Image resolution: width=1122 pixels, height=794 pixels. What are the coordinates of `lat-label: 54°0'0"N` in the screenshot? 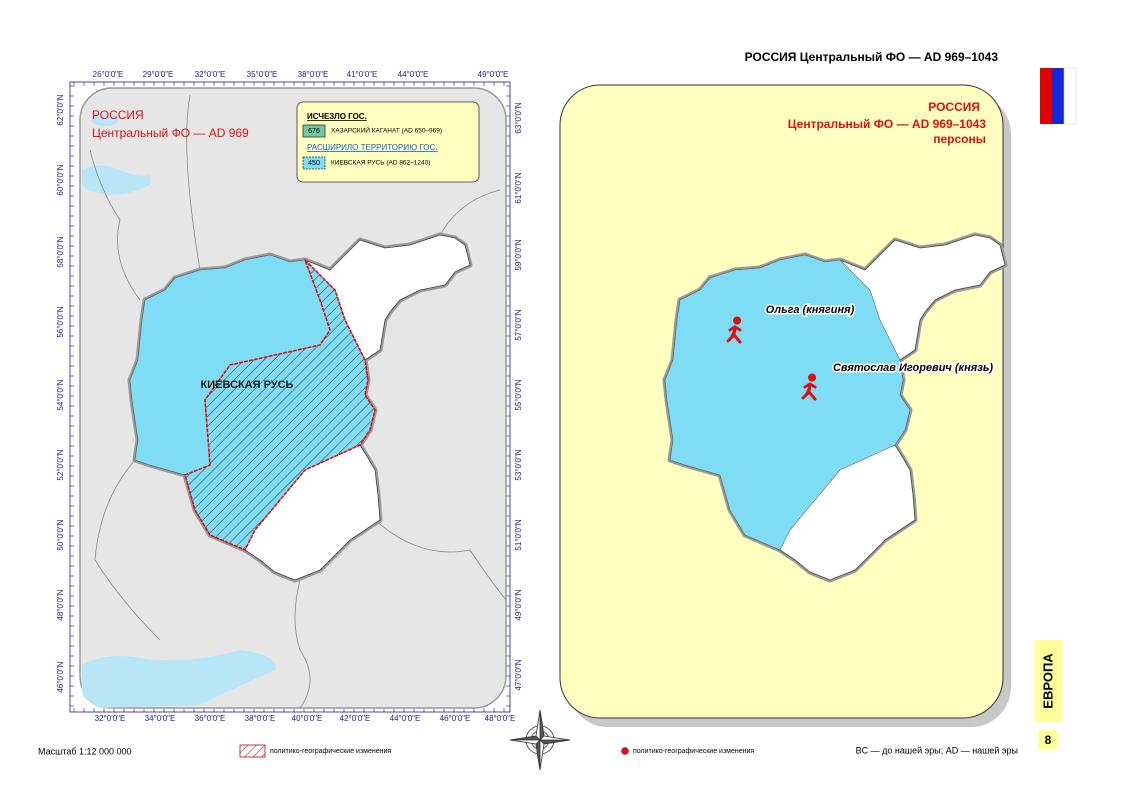 It's located at (60, 394).